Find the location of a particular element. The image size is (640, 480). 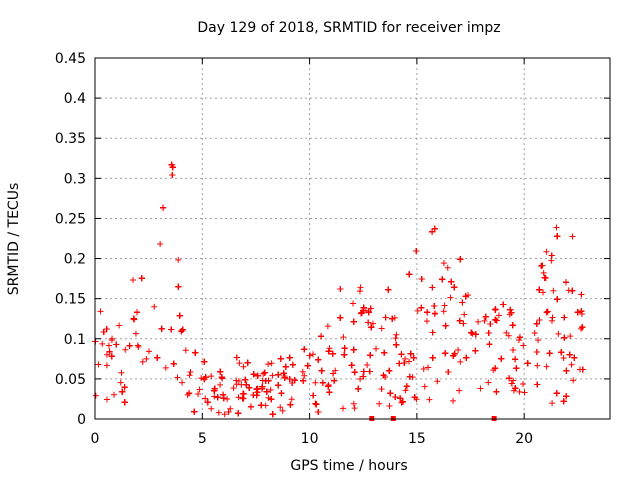

x-tick-label: 10 is located at coordinates (310, 439).